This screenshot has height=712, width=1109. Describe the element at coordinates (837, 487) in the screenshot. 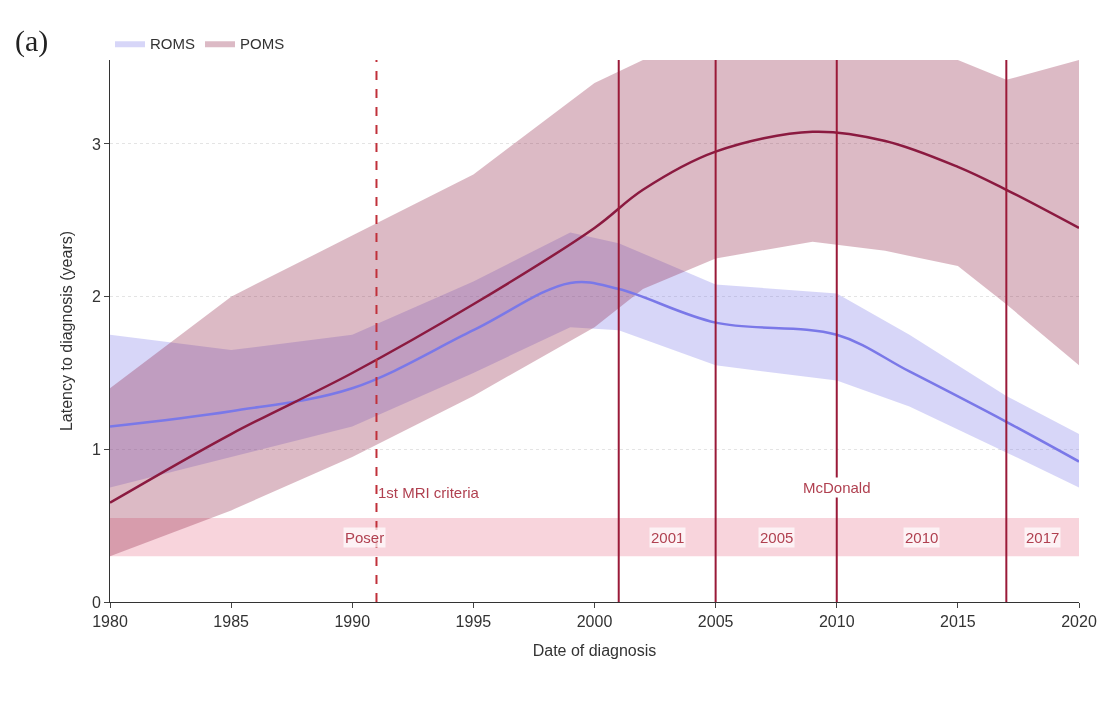

I see `annotation: McDonald` at that location.